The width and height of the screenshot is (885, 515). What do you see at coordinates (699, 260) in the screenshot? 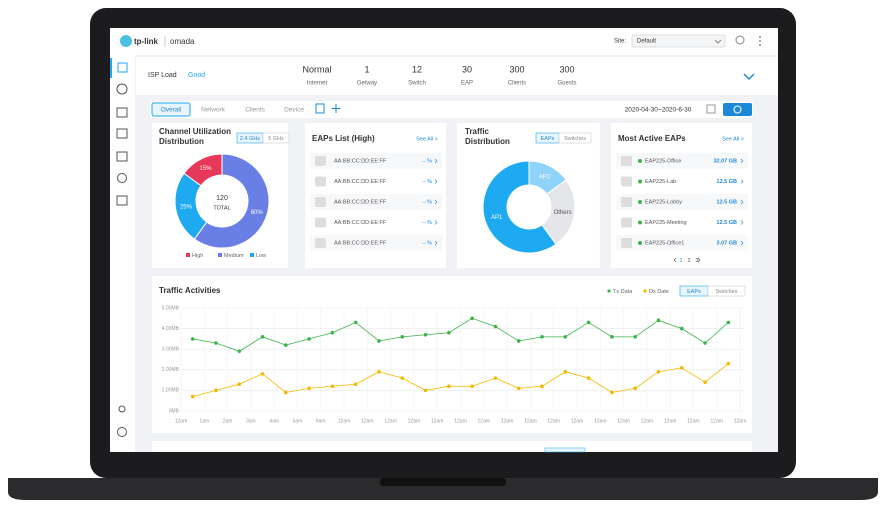
I see `page-next` at bounding box center [699, 260].